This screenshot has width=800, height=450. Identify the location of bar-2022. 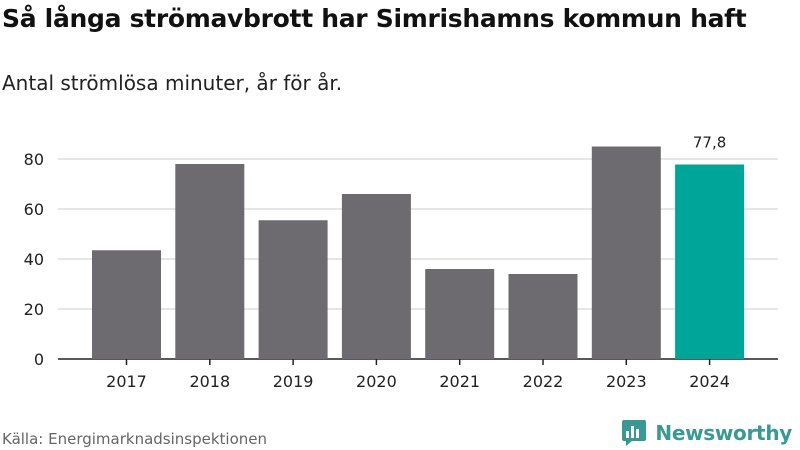
(543, 316).